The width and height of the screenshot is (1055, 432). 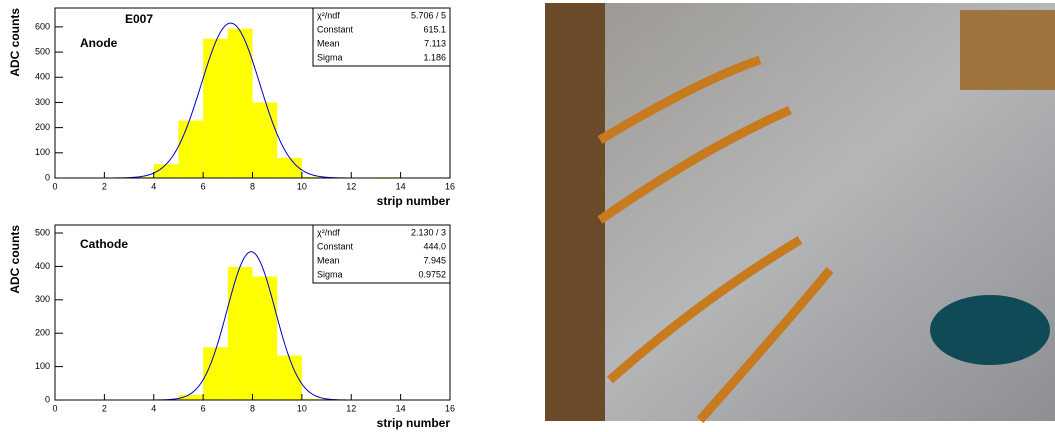 I want to click on panel-label: Cathode, so click(x=104, y=244).